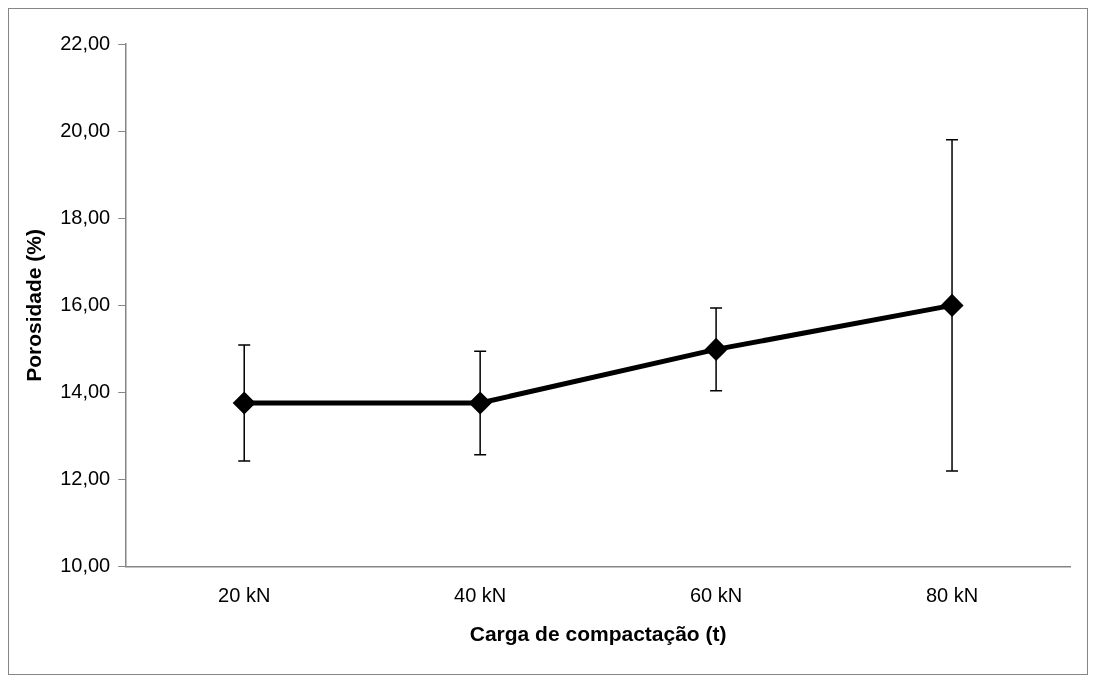  What do you see at coordinates (85, 391) in the screenshot?
I see `y-tick-label: 14,00` at bounding box center [85, 391].